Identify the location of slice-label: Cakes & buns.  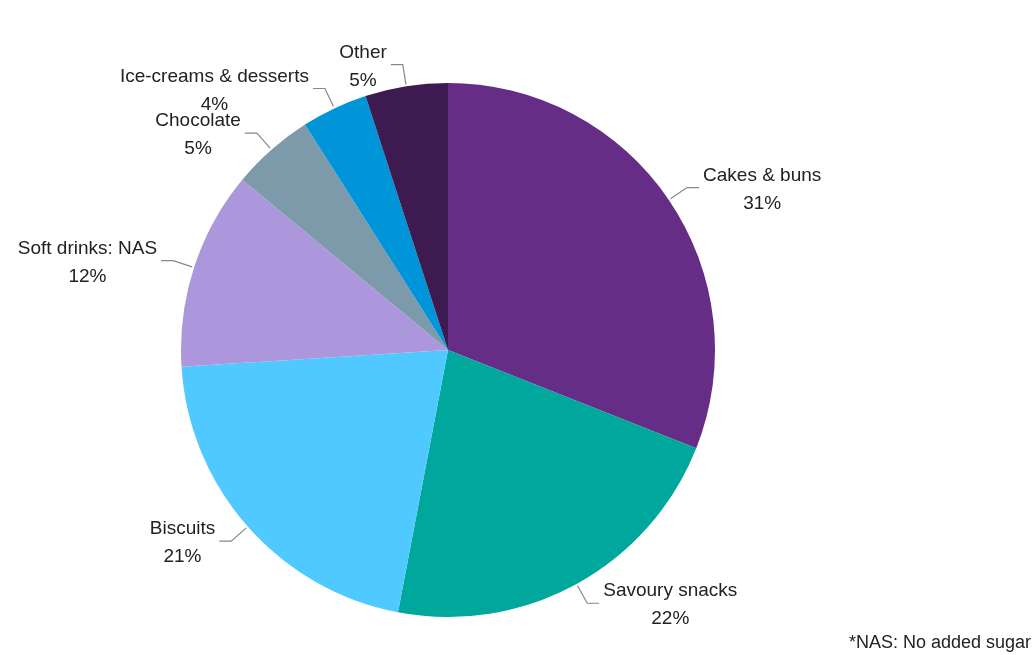
(762, 174).